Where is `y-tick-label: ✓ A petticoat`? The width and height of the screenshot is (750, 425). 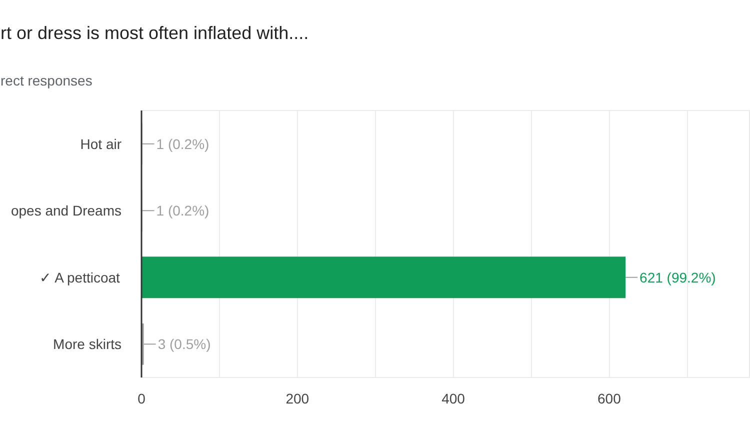 y-tick-label: ✓ A petticoat is located at coordinates (79, 277).